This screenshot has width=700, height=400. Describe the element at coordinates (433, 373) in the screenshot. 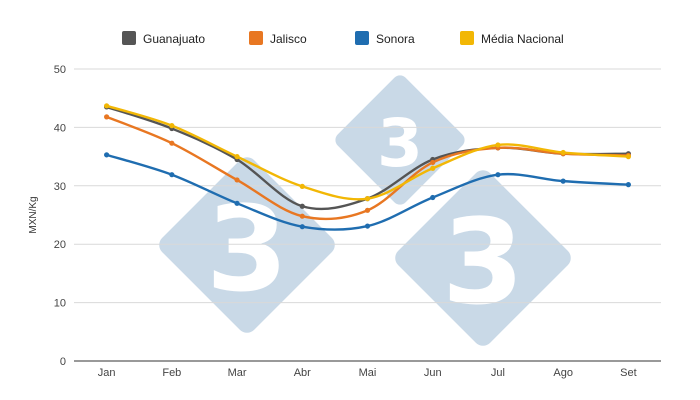

I see `x-tick-label: Jun` at that location.